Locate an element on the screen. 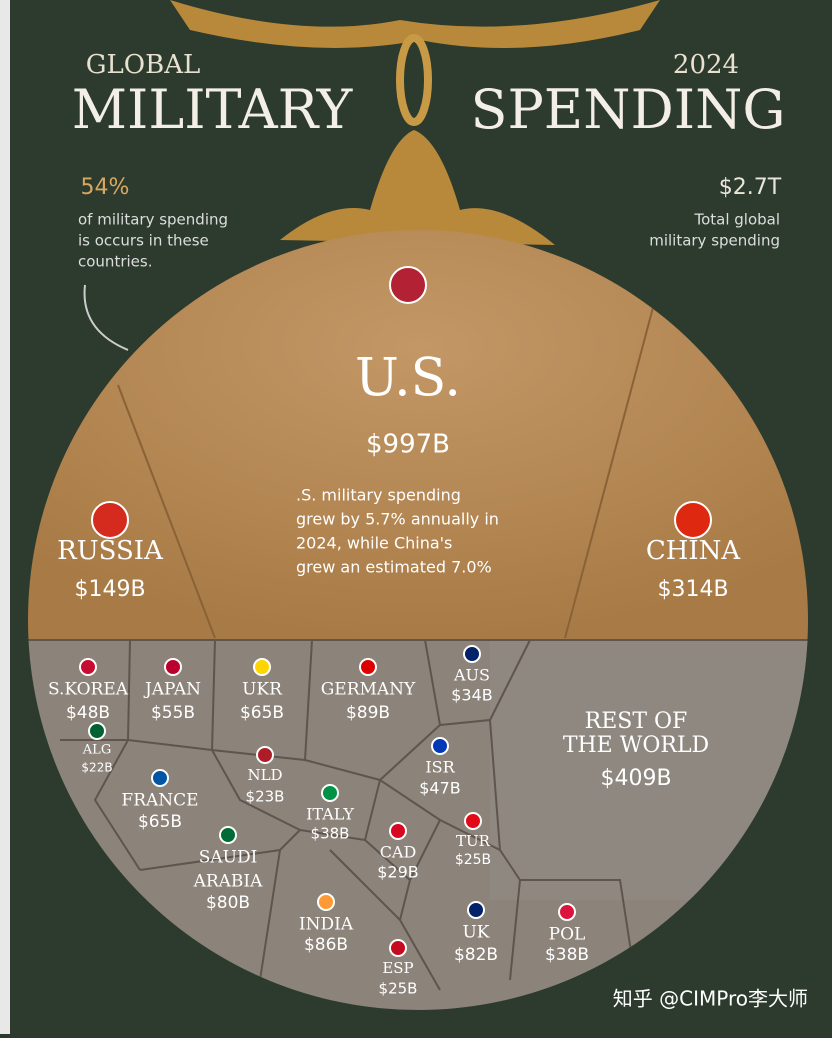 The image size is (832, 1038). region-value: $149B is located at coordinates (109, 589).